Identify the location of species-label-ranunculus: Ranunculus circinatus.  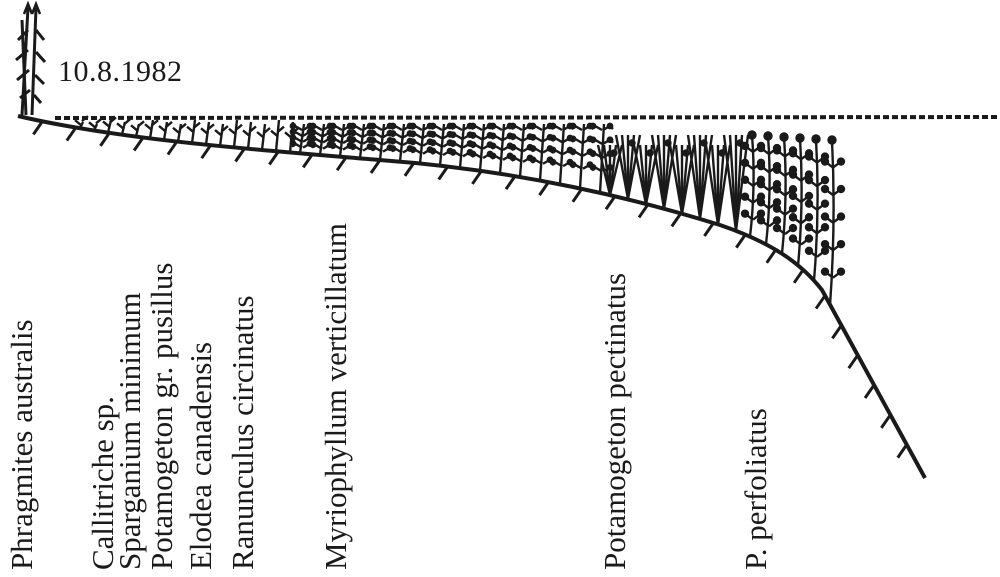
(242, 432).